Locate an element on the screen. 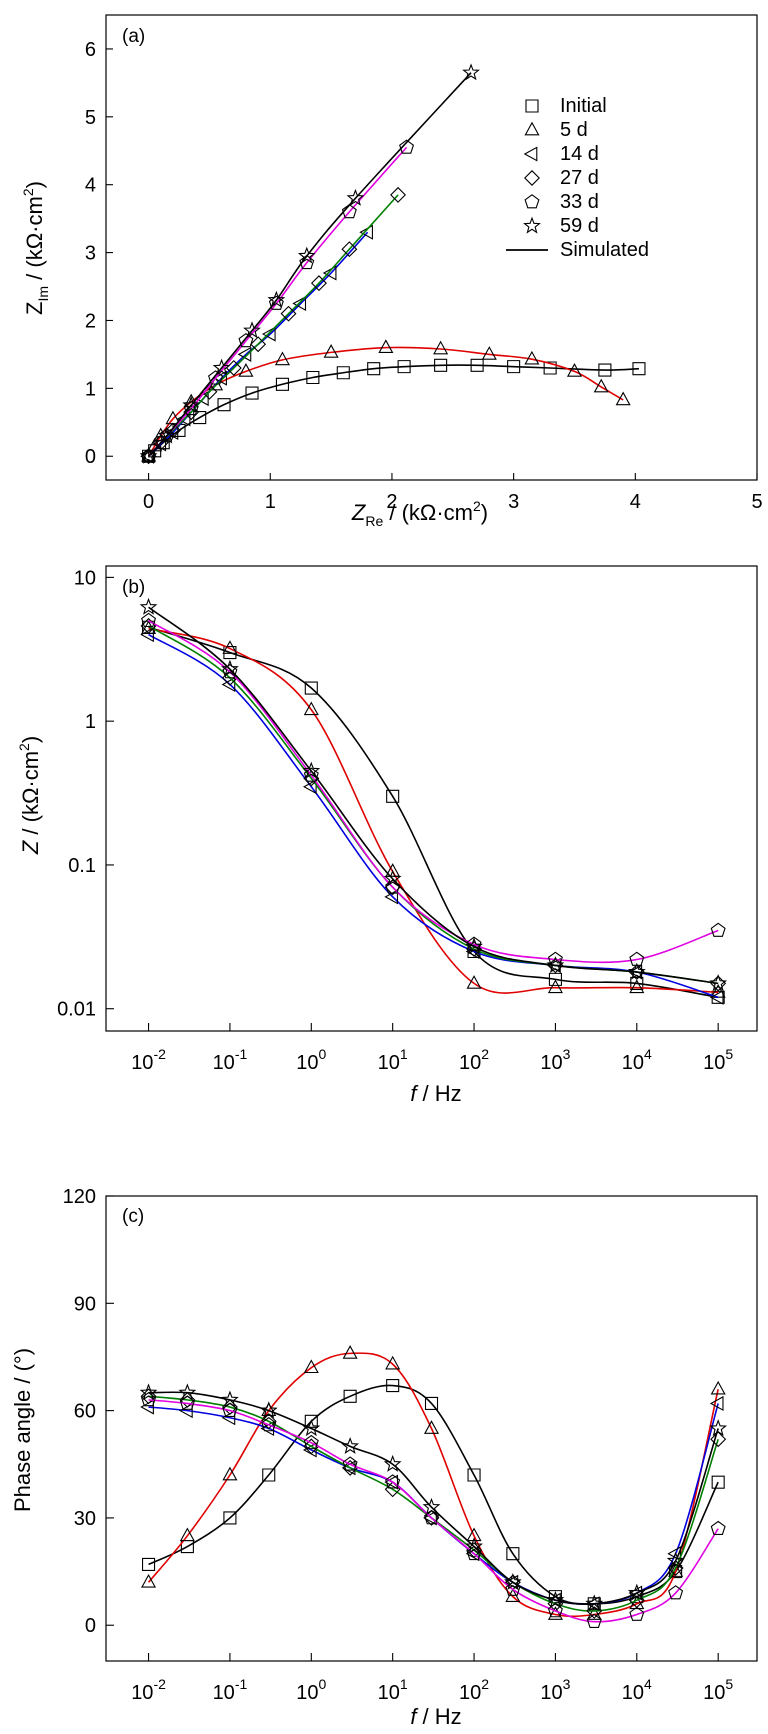 The width and height of the screenshot is (768, 1734). y-tick-label-a: 4 is located at coordinates (90, 186).